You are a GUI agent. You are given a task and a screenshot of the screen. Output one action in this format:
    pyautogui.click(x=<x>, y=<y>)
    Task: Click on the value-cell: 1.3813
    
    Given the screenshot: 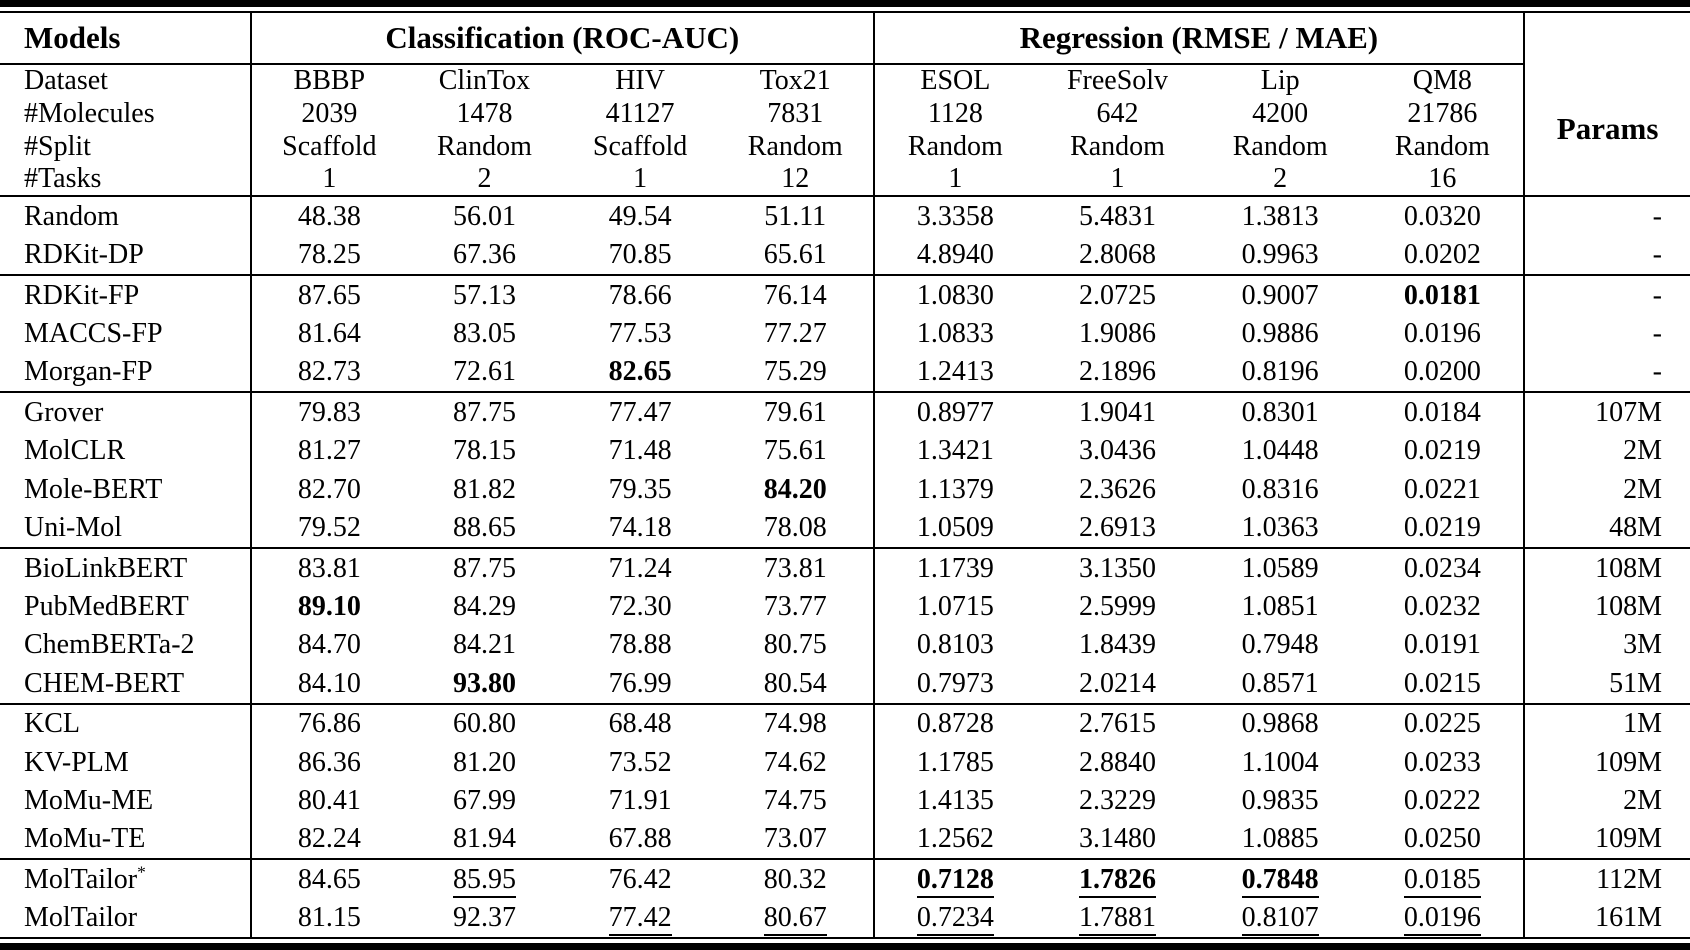 What is the action you would take?
    pyautogui.click(x=1280, y=215)
    